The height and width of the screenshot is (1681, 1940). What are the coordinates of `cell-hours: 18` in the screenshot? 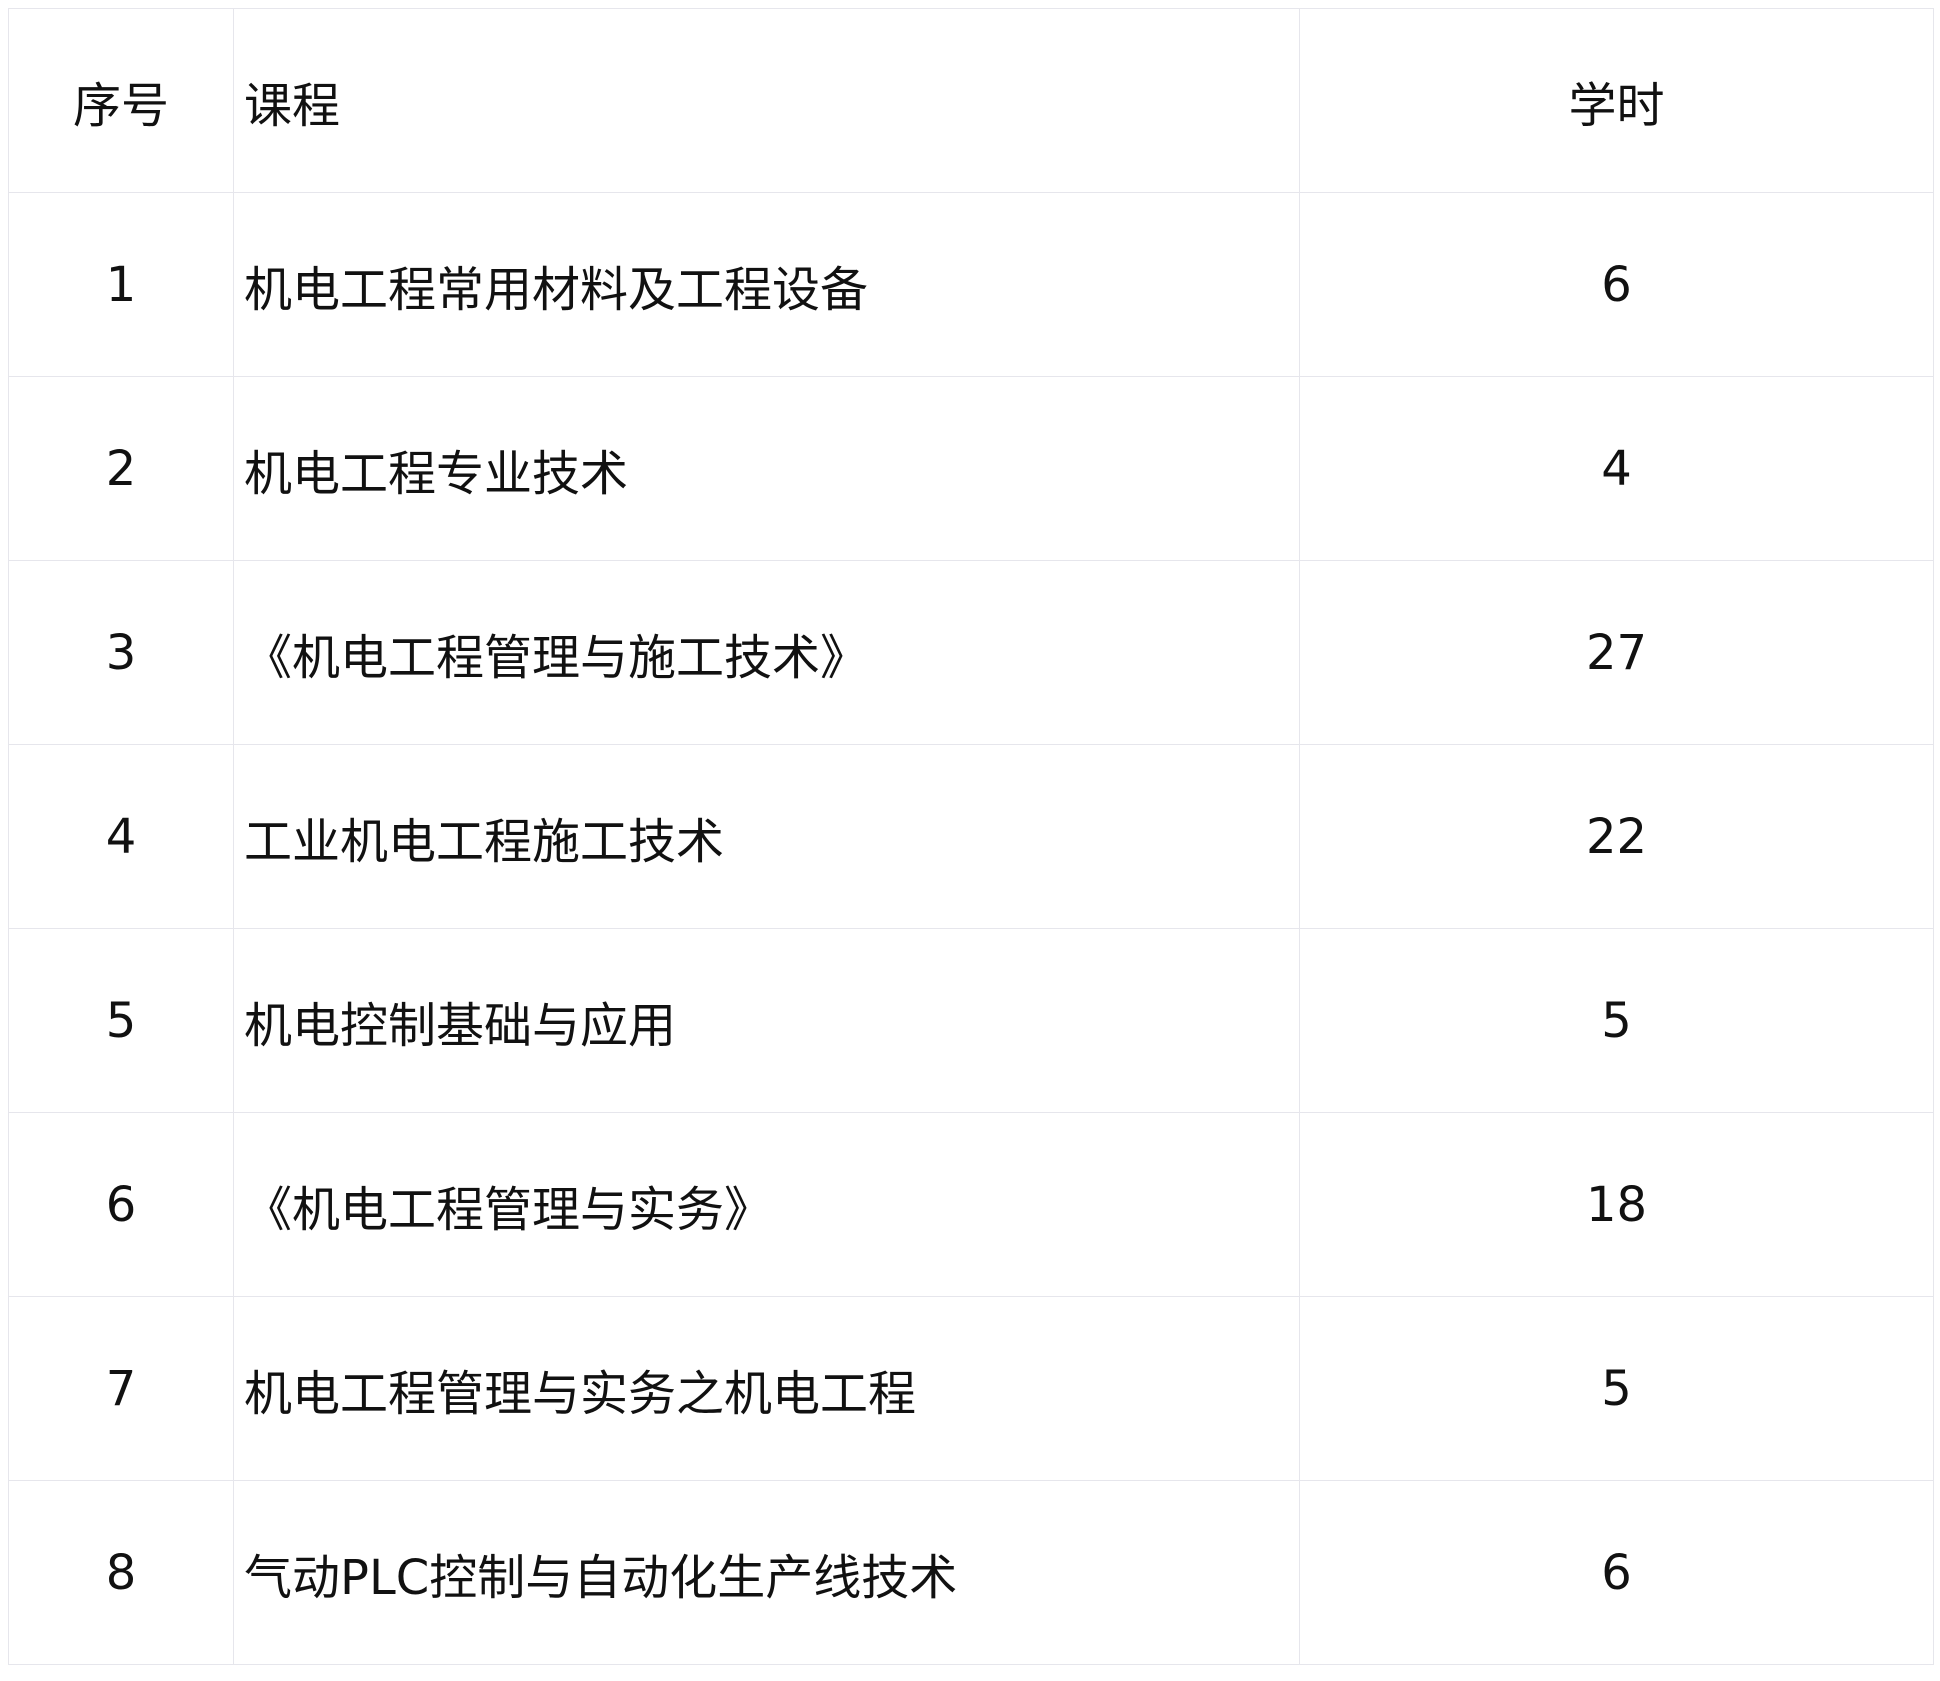 It's located at (1616, 1204).